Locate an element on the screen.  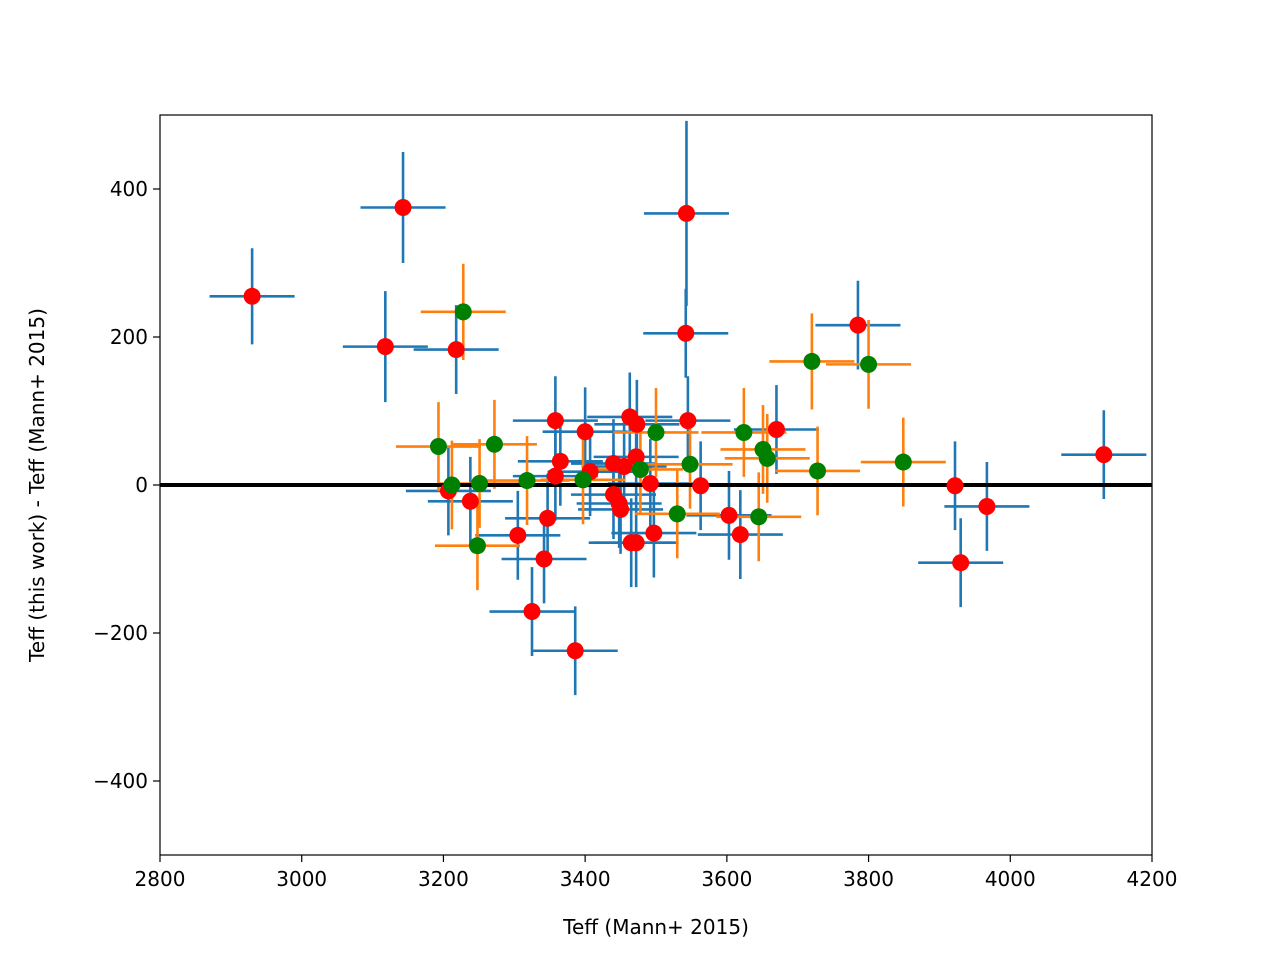
x-tick-label: 4200 is located at coordinates (1152, 879).